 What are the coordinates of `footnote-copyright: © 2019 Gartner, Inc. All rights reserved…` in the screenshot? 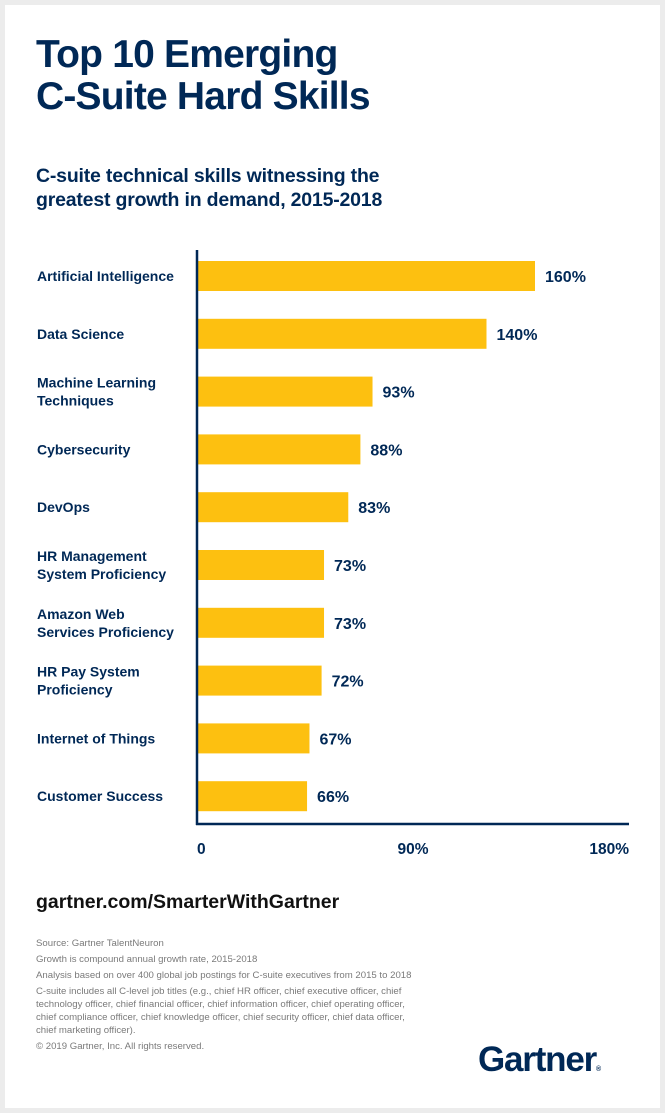 It's located at (120, 1046).